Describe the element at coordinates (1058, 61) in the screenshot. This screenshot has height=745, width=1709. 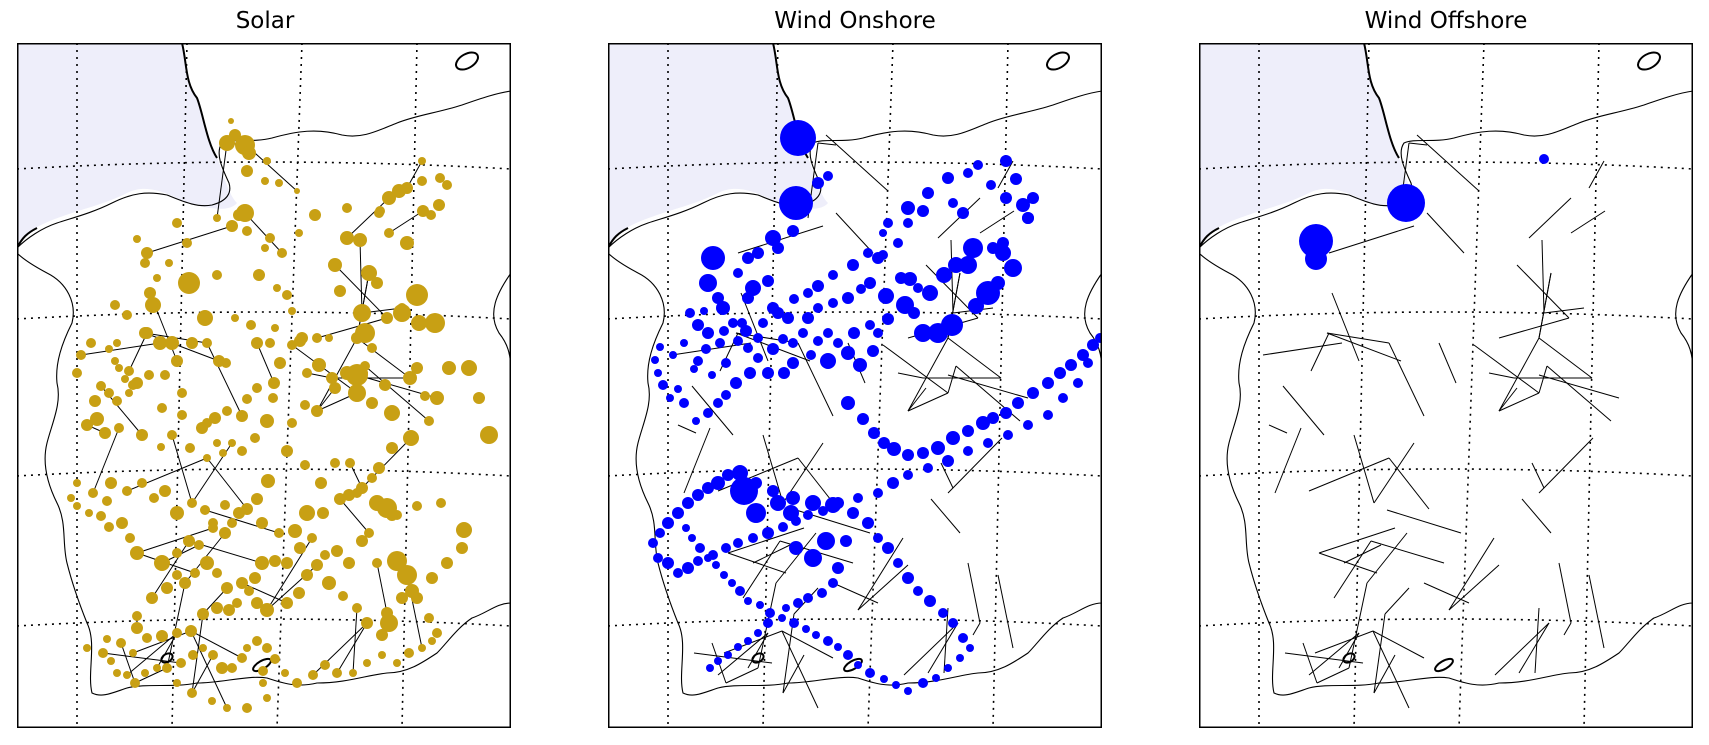
I see `island` at that location.